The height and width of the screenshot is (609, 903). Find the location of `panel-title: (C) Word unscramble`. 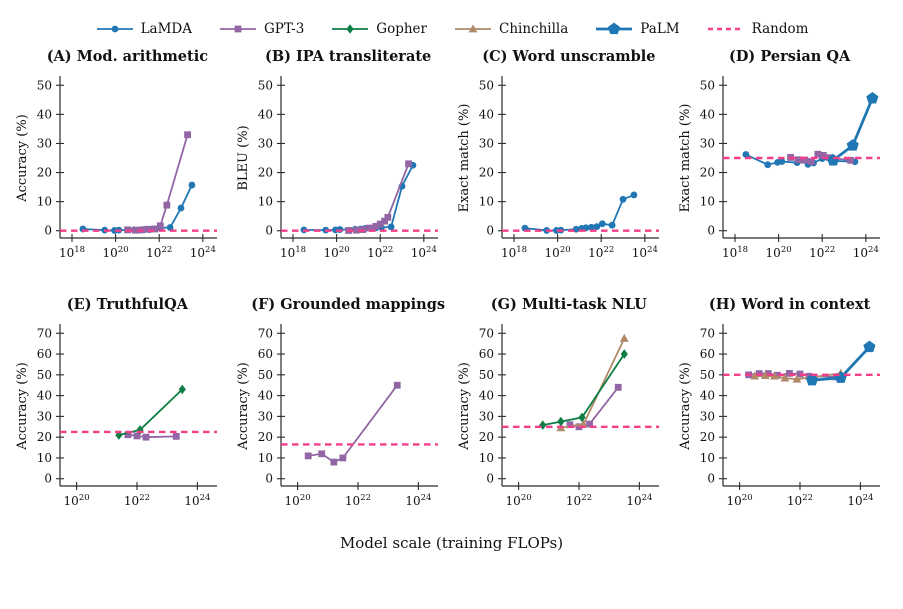

panel-title: (C) Word unscramble is located at coordinates (569, 56).